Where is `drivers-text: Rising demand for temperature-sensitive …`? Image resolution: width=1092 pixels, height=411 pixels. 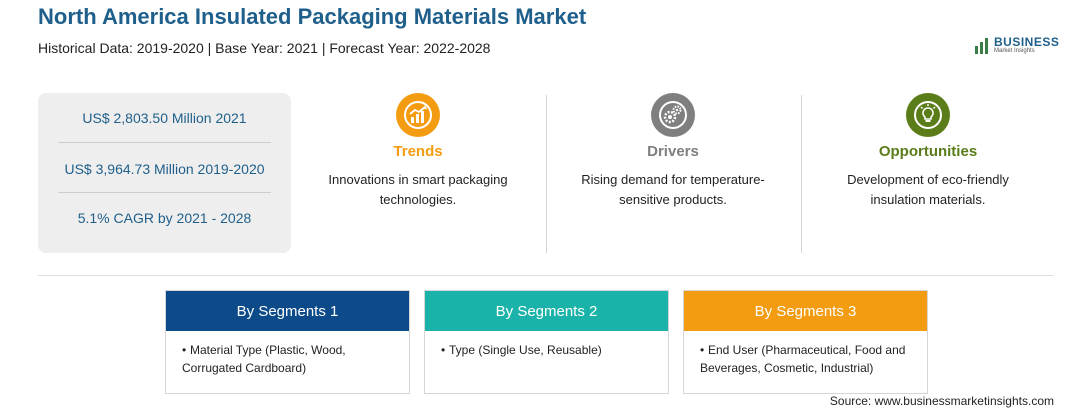 drivers-text: Rising demand for temperature-sensitive … is located at coordinates (673, 189).